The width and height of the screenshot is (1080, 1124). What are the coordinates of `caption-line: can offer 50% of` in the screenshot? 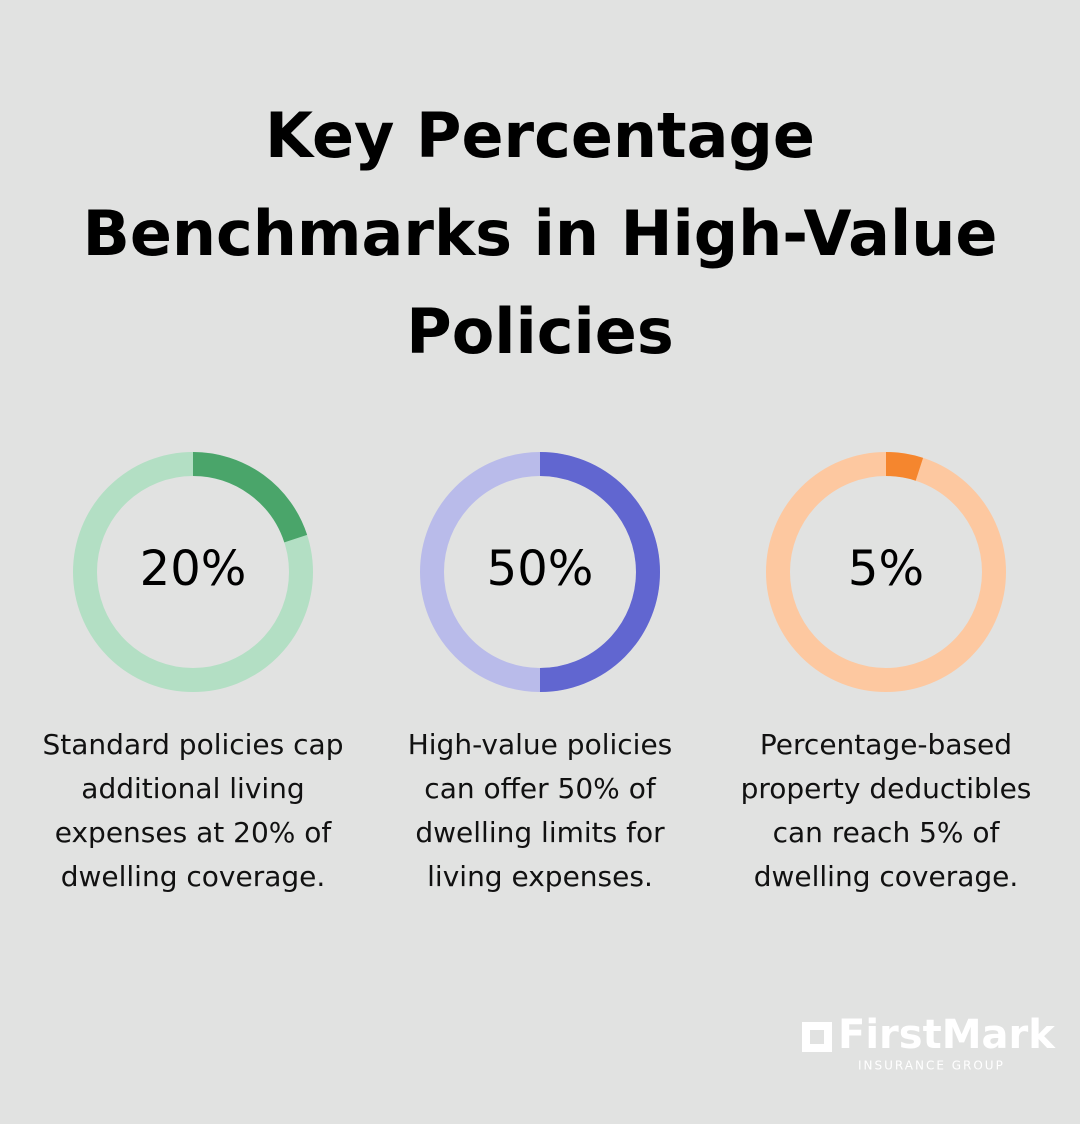 It's located at (540, 788).